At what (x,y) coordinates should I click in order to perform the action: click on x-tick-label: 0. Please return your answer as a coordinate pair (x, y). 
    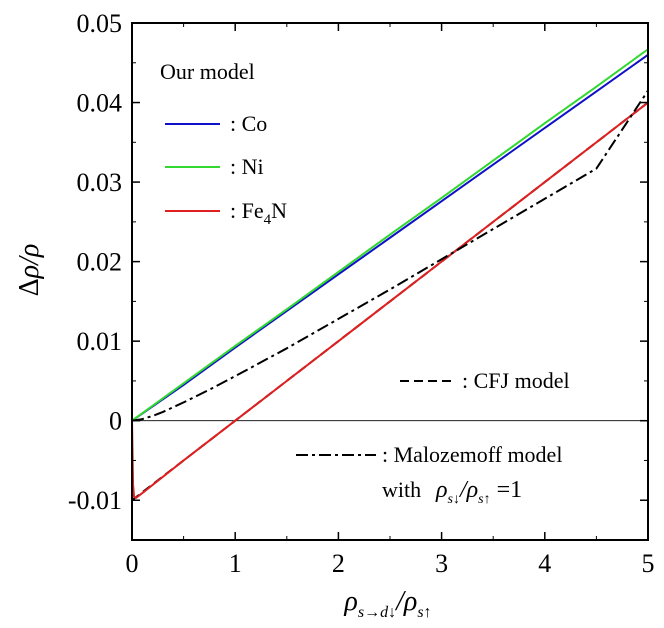
    Looking at the image, I should click on (132, 563).